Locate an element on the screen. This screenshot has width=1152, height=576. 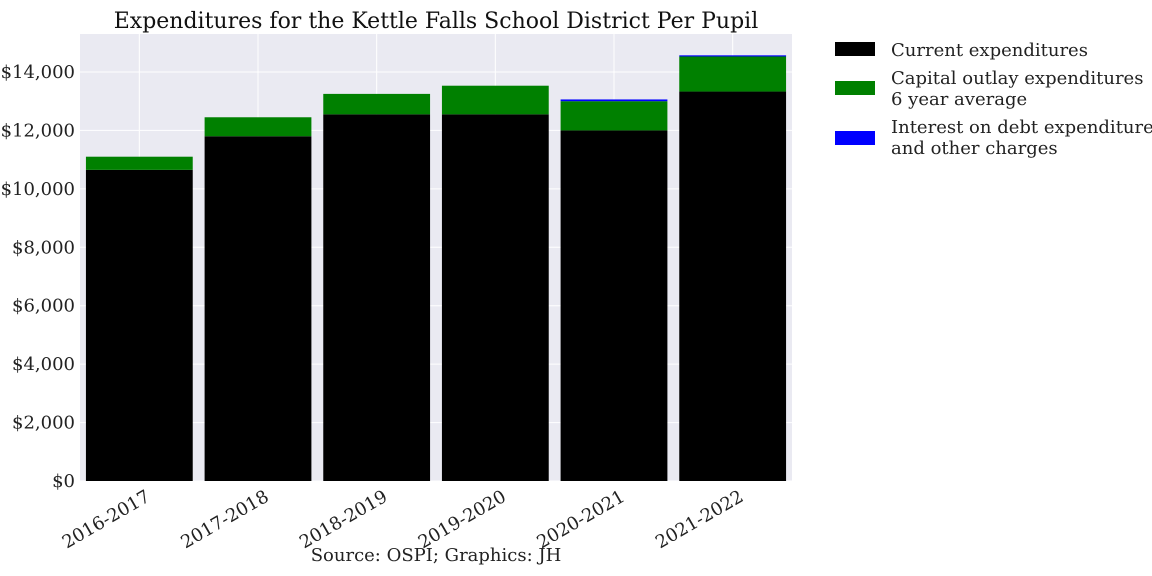
x-axis-label: Source: OSPI; Graphics: JH is located at coordinates (436, 555).